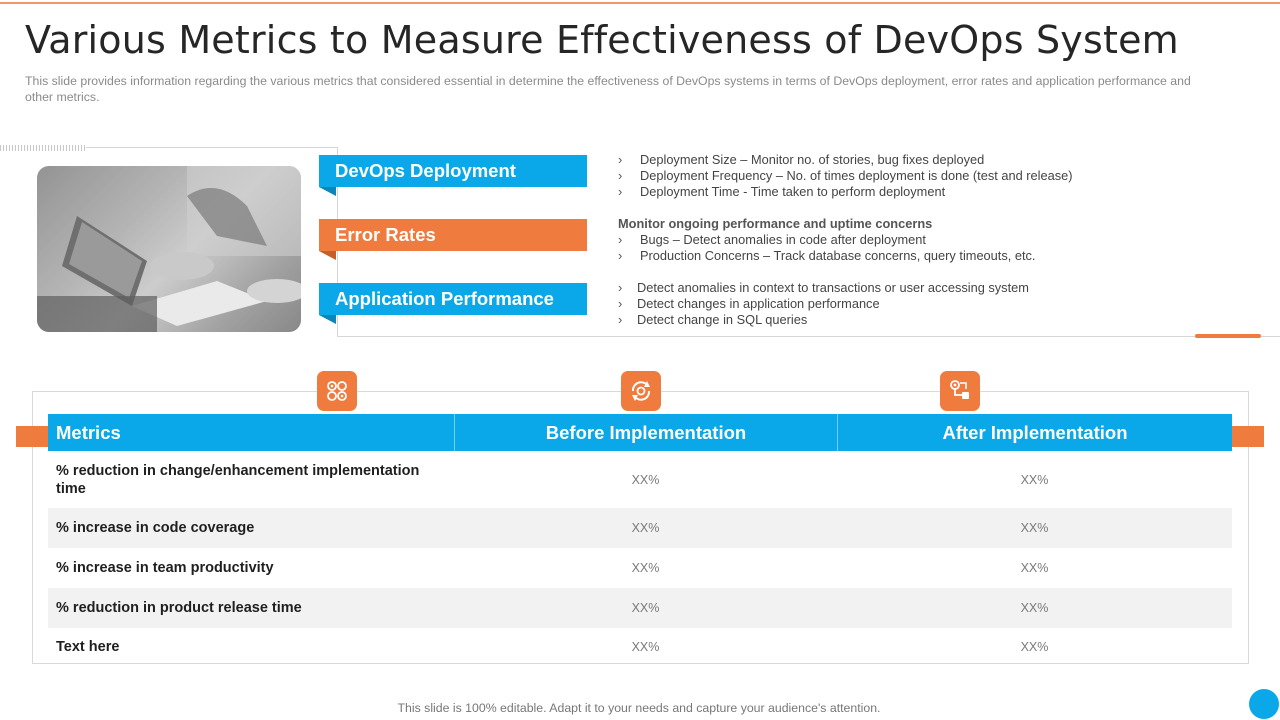 The height and width of the screenshot is (720, 1280). I want to click on metric-name: % increase in team productivity, so click(165, 568).